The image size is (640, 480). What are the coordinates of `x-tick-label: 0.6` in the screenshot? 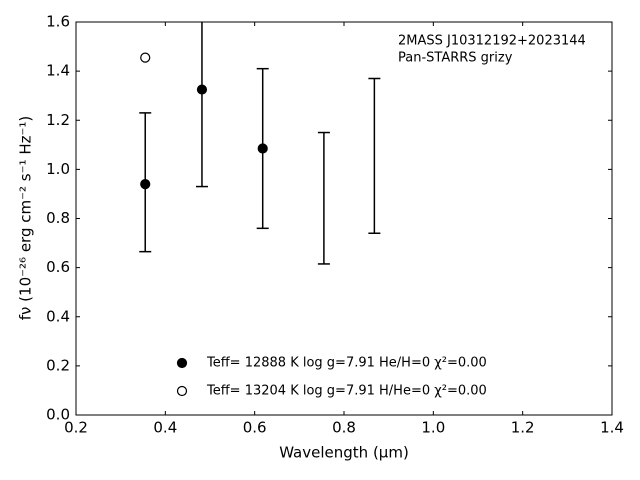 It's located at (255, 428).